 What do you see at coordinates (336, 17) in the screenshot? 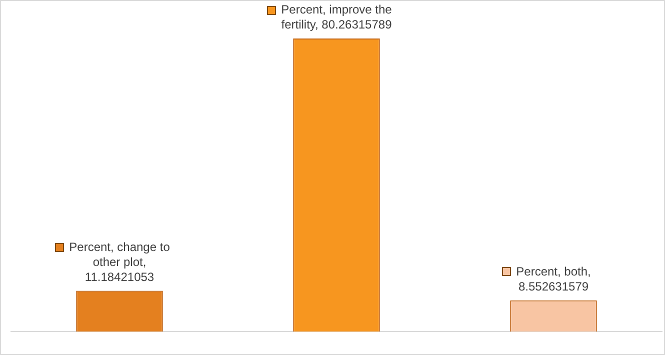
I see `data-label: Percent, improve the fertility, 80.26315789` at bounding box center [336, 17].